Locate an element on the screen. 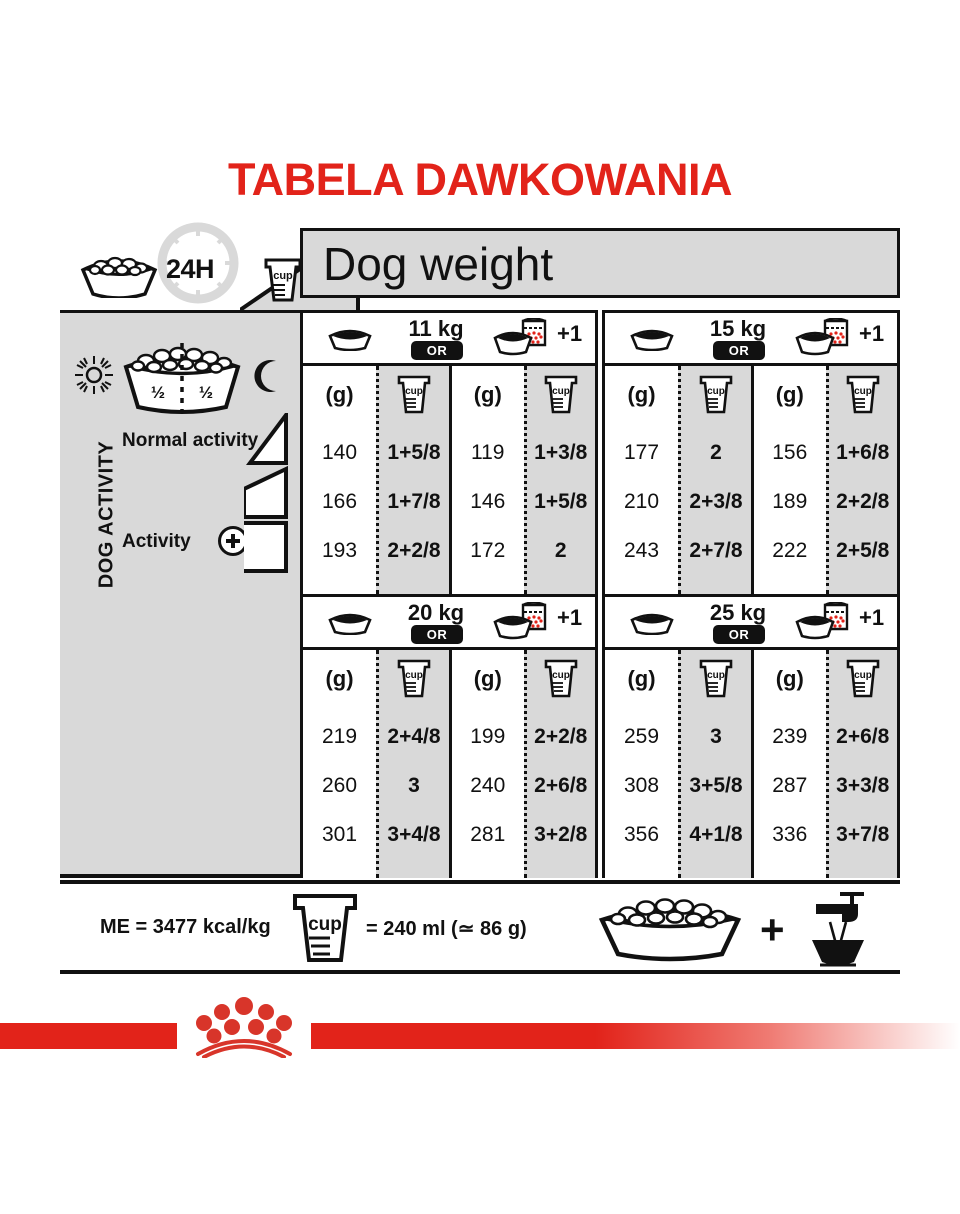 The height and width of the screenshot is (1214, 960). table-cell: 356 is located at coordinates (641, 834).